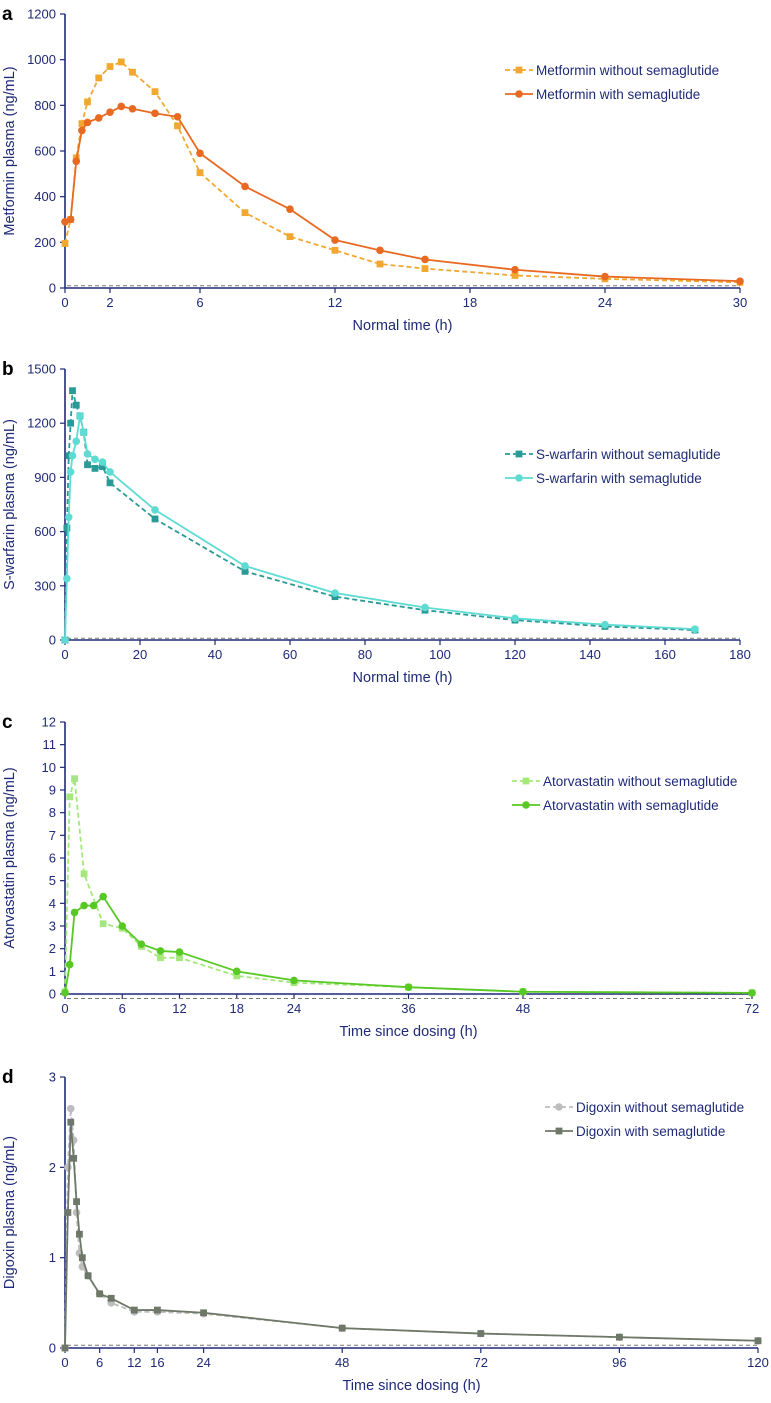  What do you see at coordinates (49, 722) in the screenshot?
I see `y-tick-label: 12` at bounding box center [49, 722].